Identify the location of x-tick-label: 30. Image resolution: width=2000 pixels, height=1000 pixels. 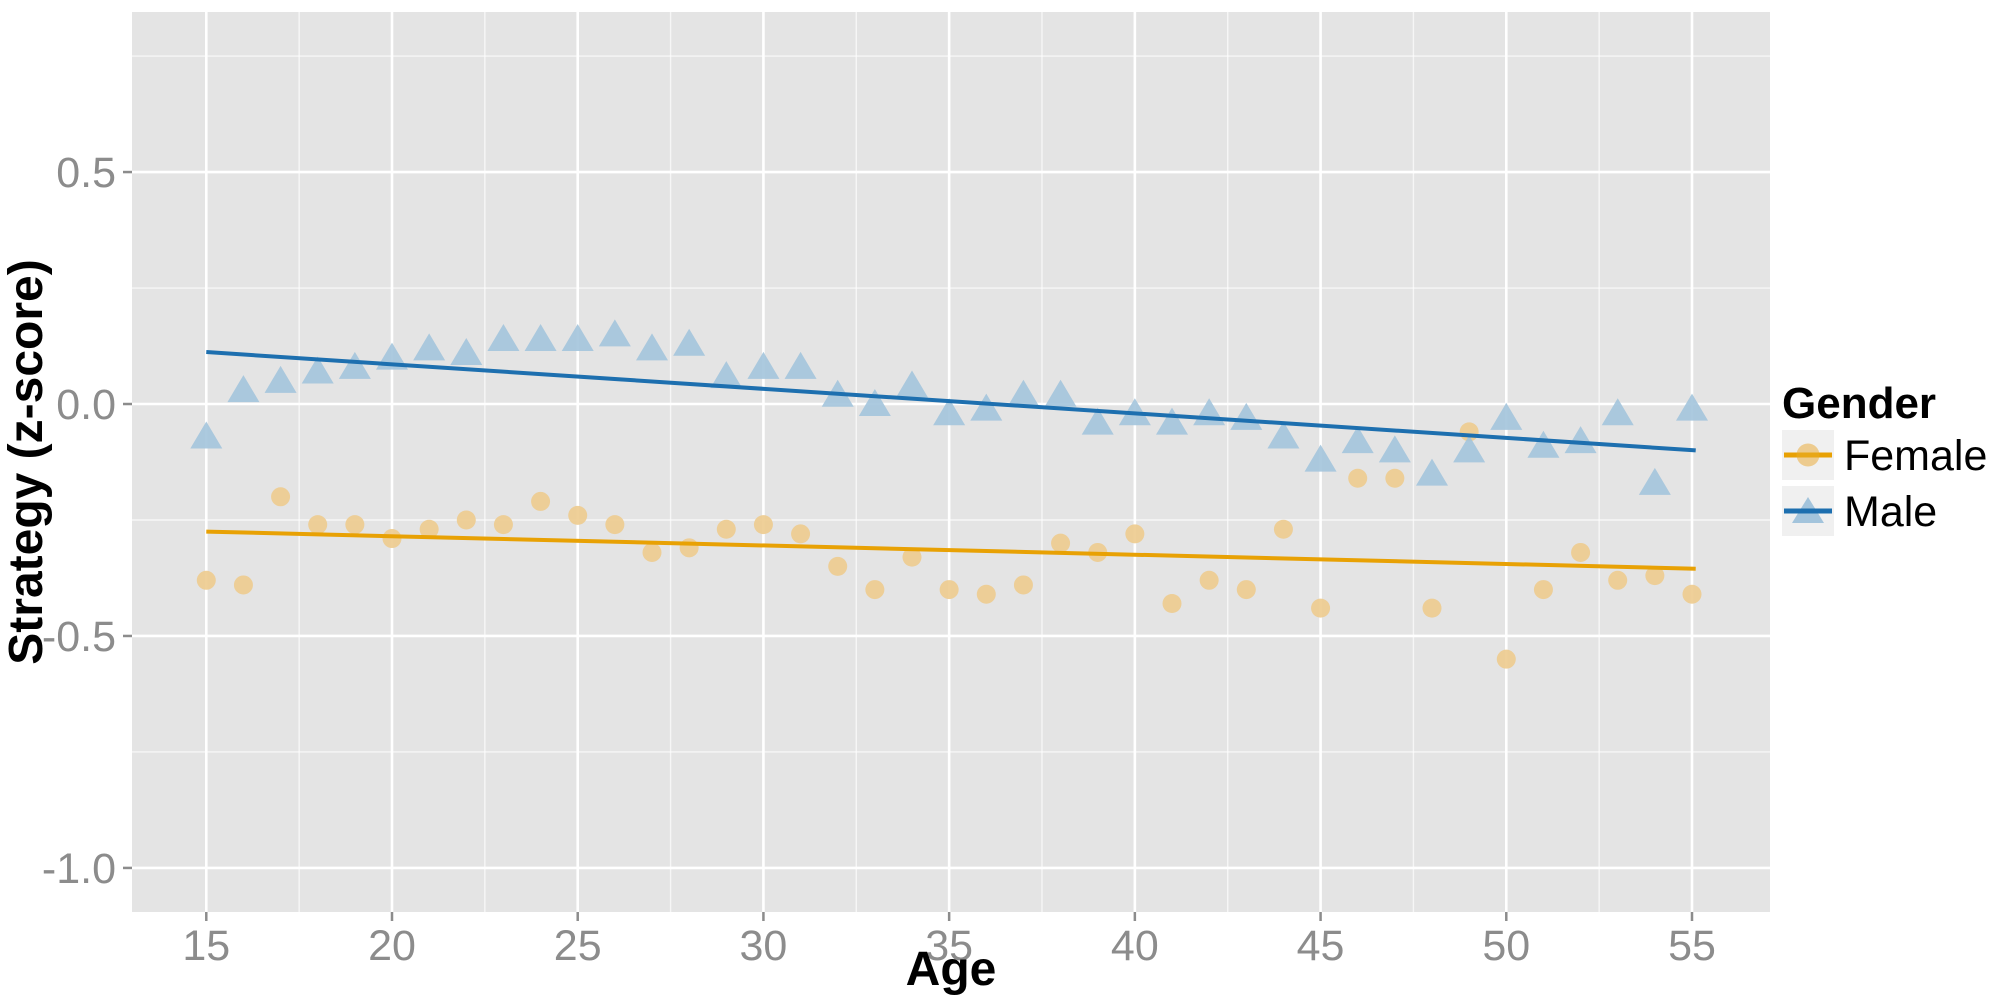
(764, 946).